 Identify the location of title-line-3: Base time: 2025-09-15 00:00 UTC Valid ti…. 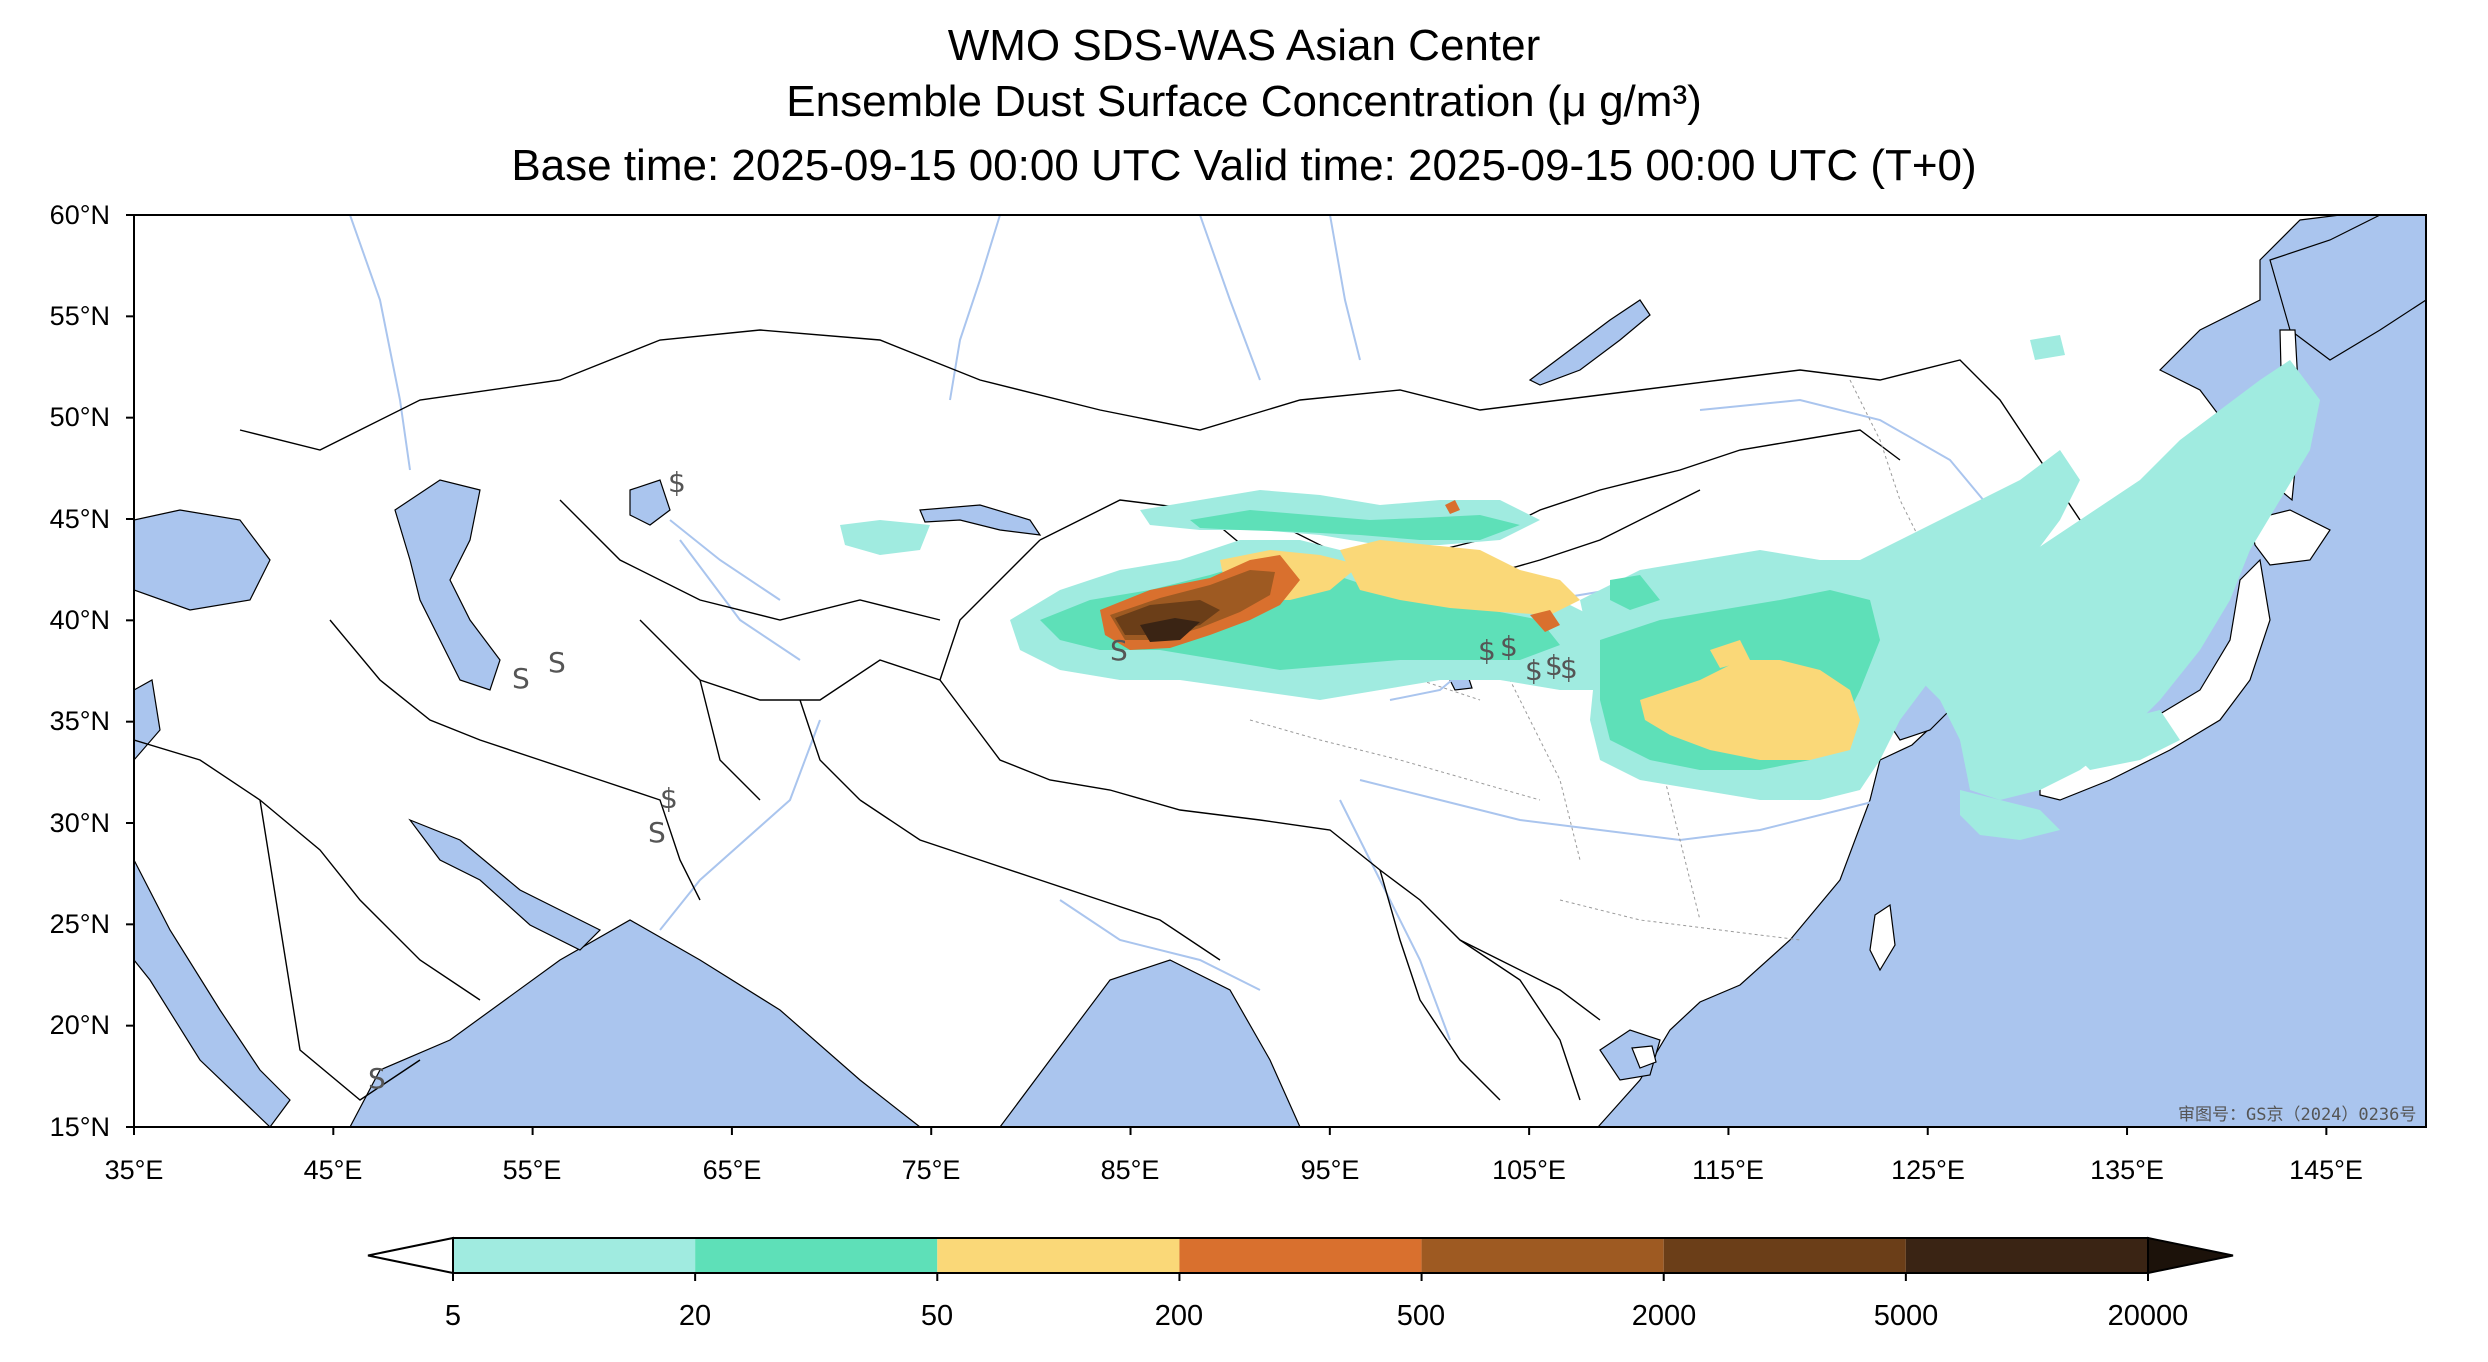
(1244, 165).